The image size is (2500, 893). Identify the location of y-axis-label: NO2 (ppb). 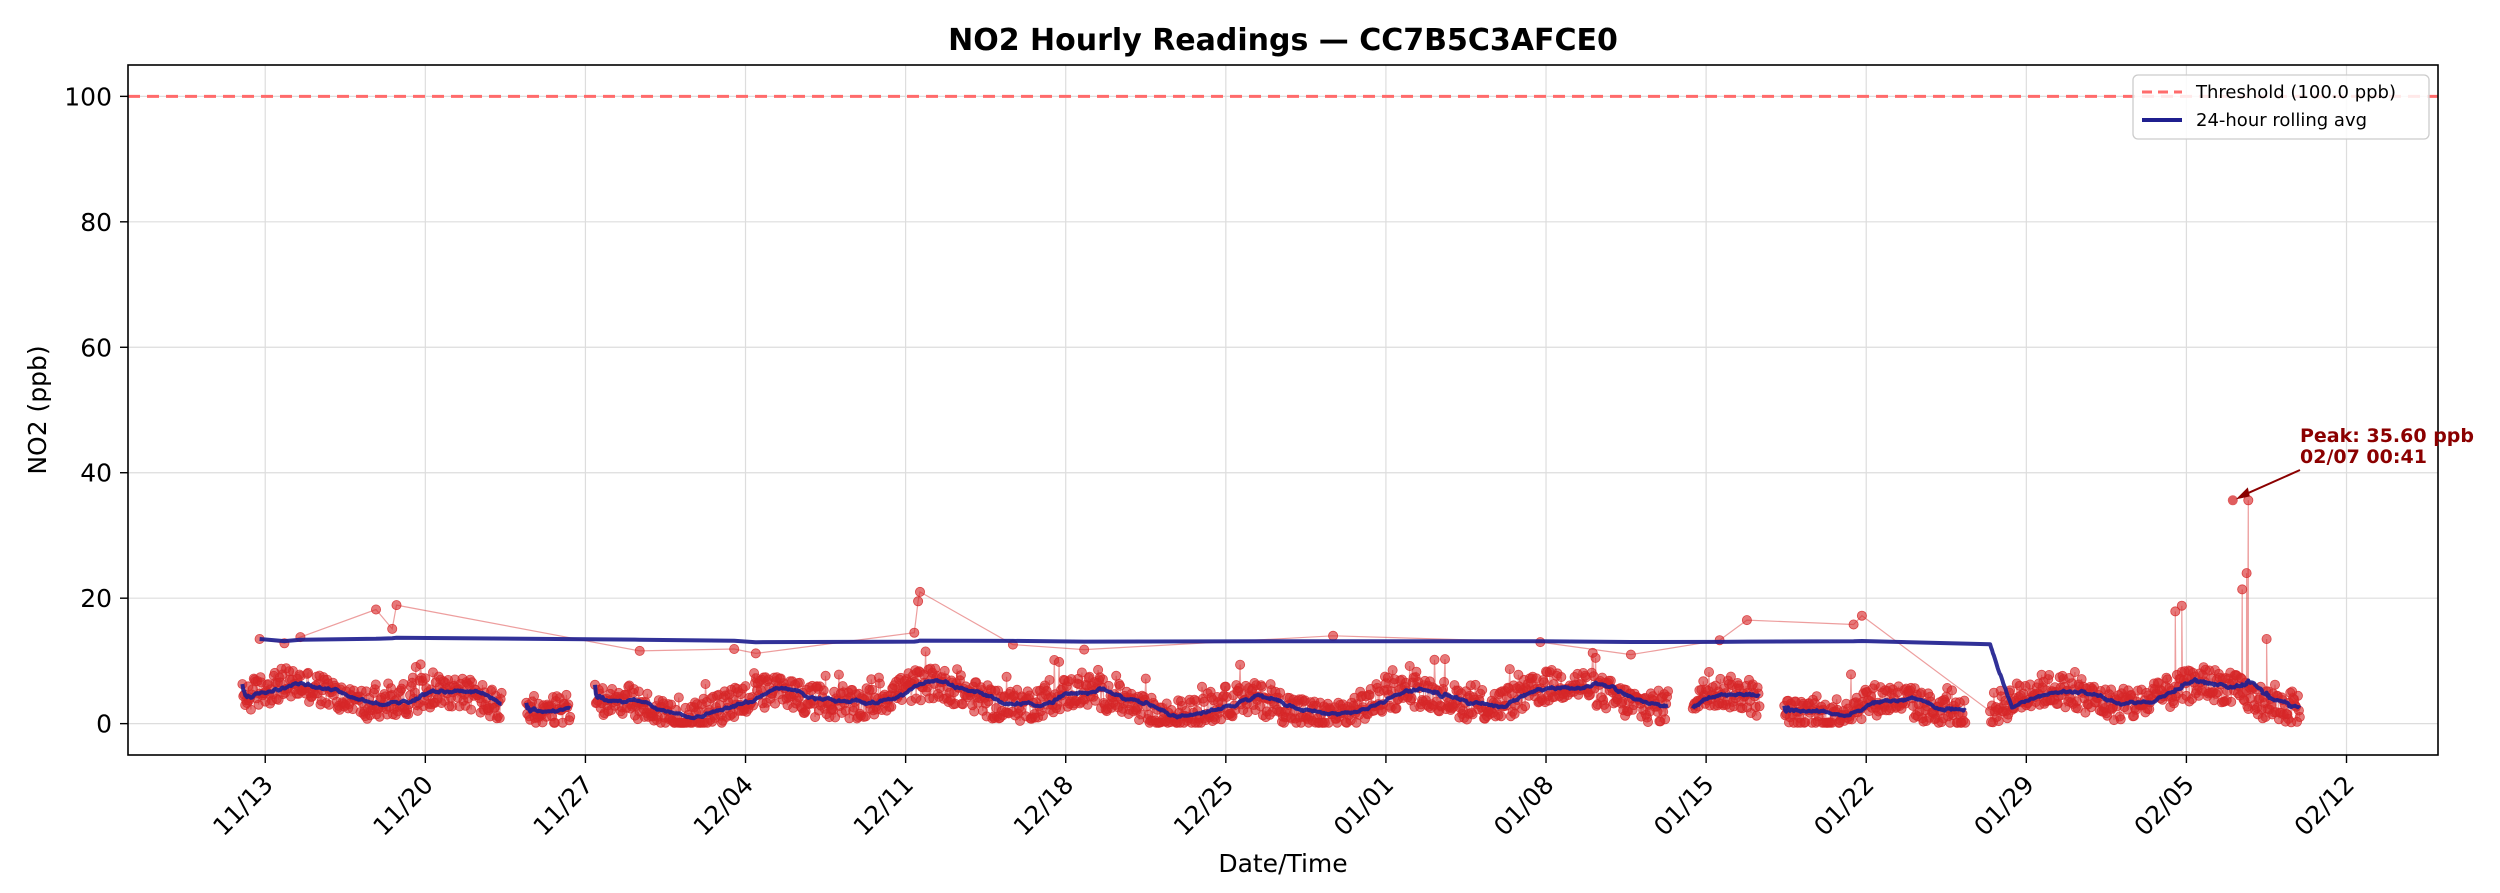
(37, 409).